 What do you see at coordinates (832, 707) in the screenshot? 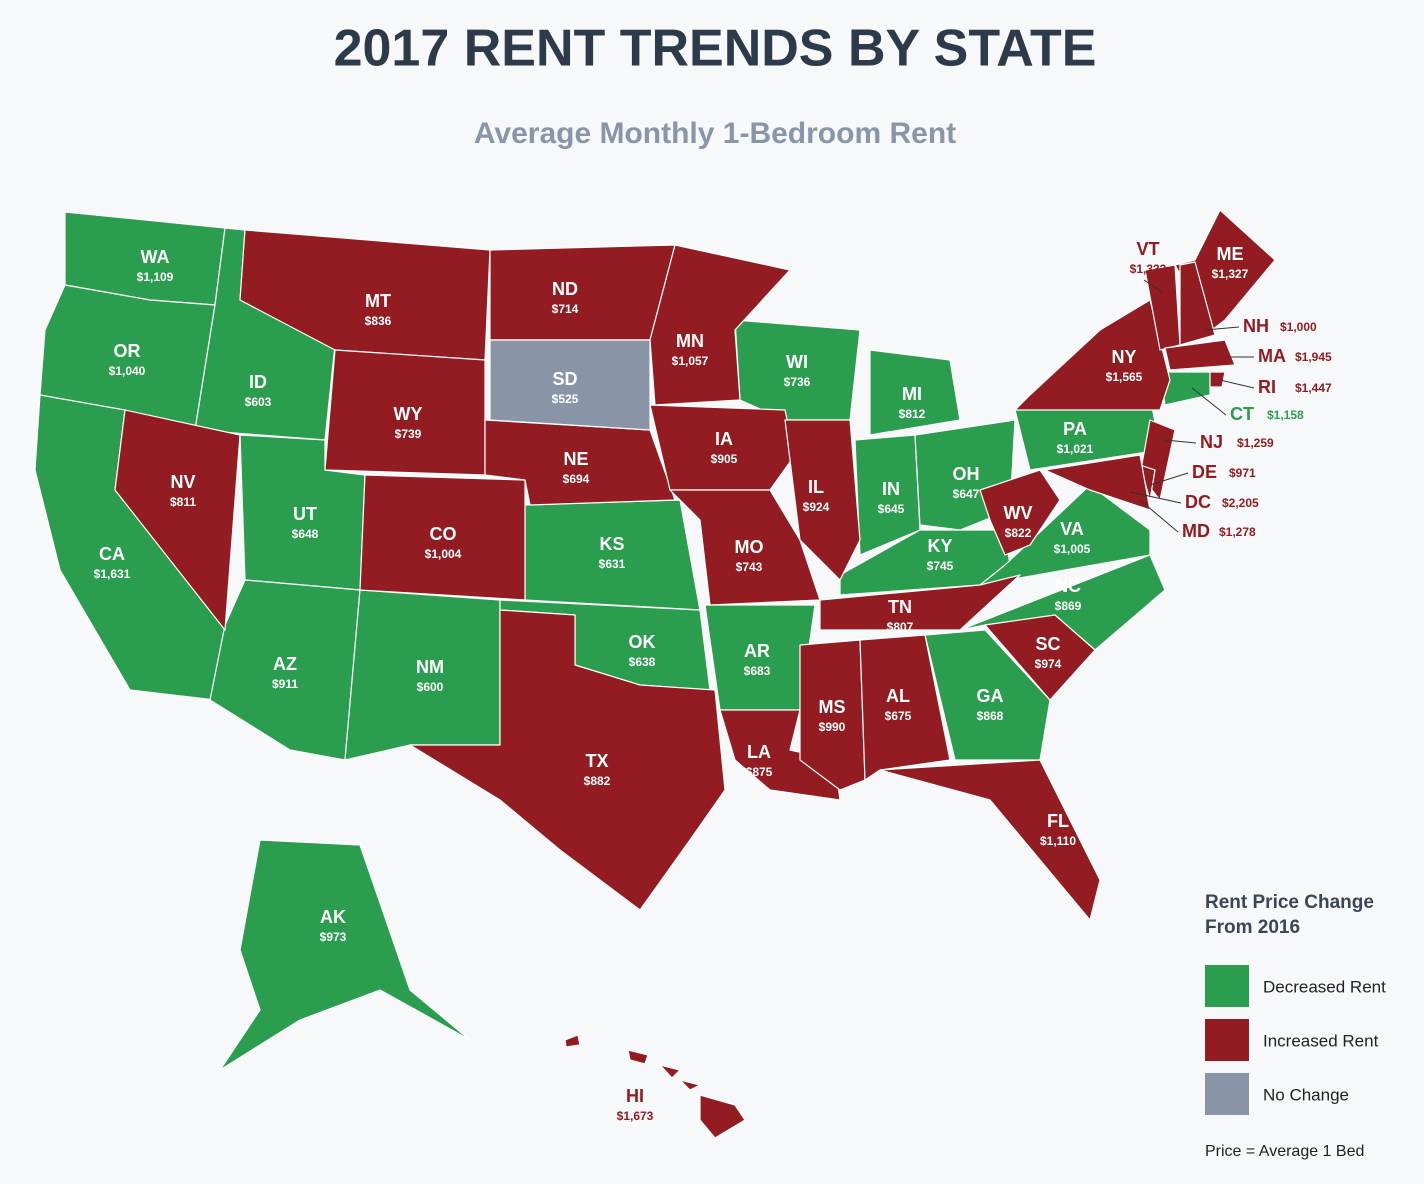
I see `state-abbr: MS` at bounding box center [832, 707].